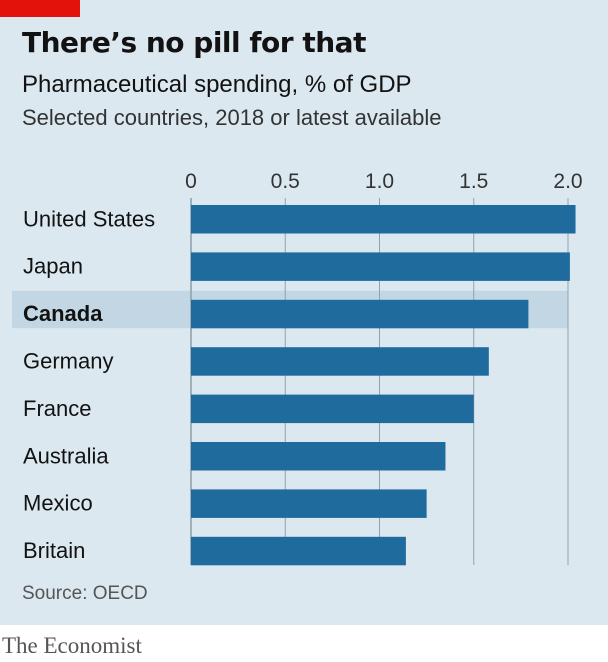 This screenshot has width=608, height=662. I want to click on category-label: Germany, so click(68, 360).